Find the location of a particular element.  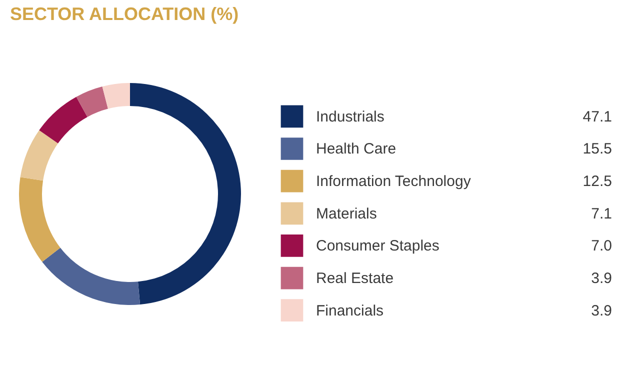

chart-title: SECTOR ALLOCATION (%) is located at coordinates (124, 14).